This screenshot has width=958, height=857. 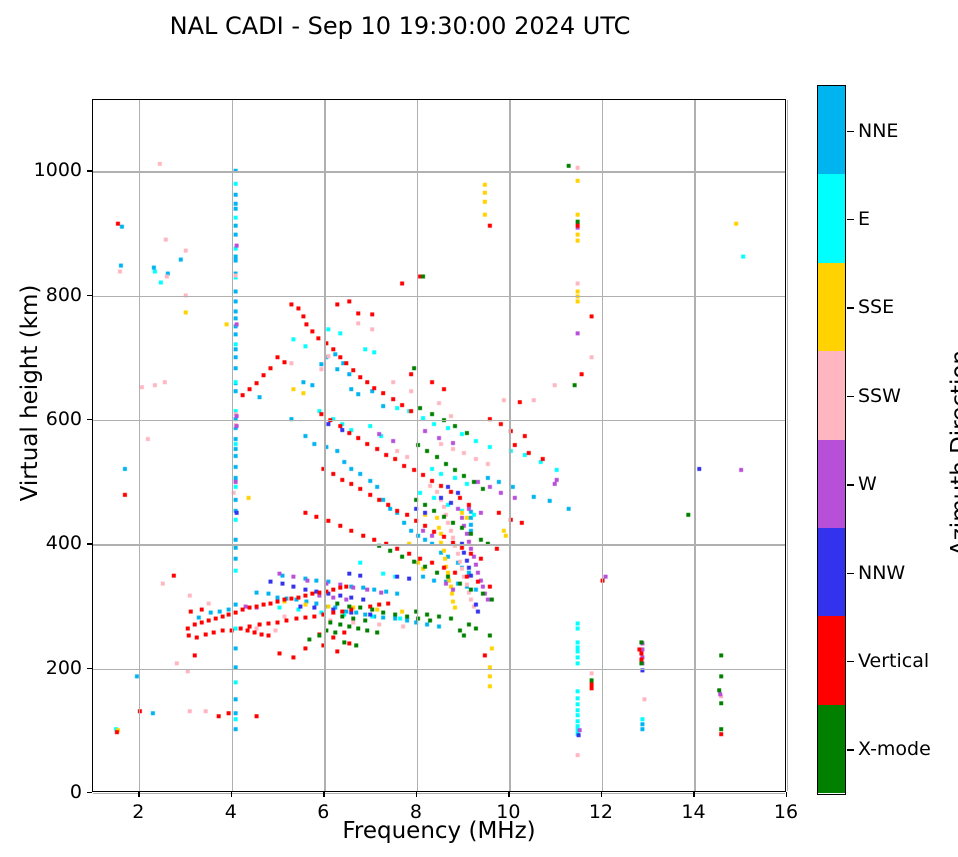 What do you see at coordinates (867, 484) in the screenshot?
I see `colorbar-label-w: W` at bounding box center [867, 484].